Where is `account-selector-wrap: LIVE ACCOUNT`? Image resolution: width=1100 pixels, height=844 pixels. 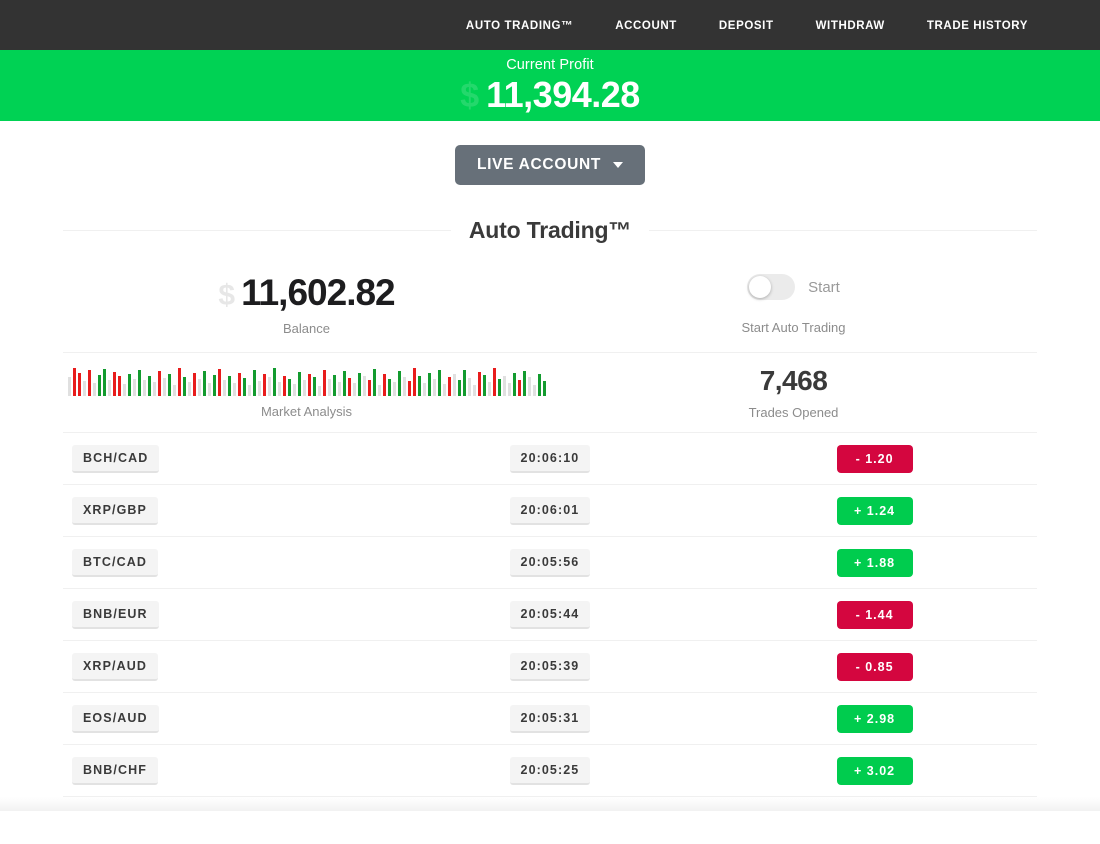
account-selector-wrap: LIVE ACCOUNT is located at coordinates (550, 162).